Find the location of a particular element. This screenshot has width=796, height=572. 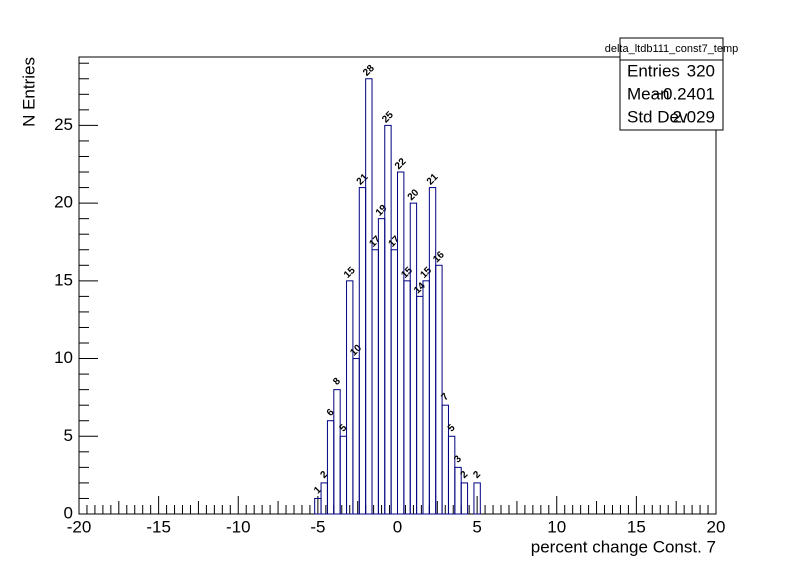

y-tick-label: 10 is located at coordinates (63, 357).